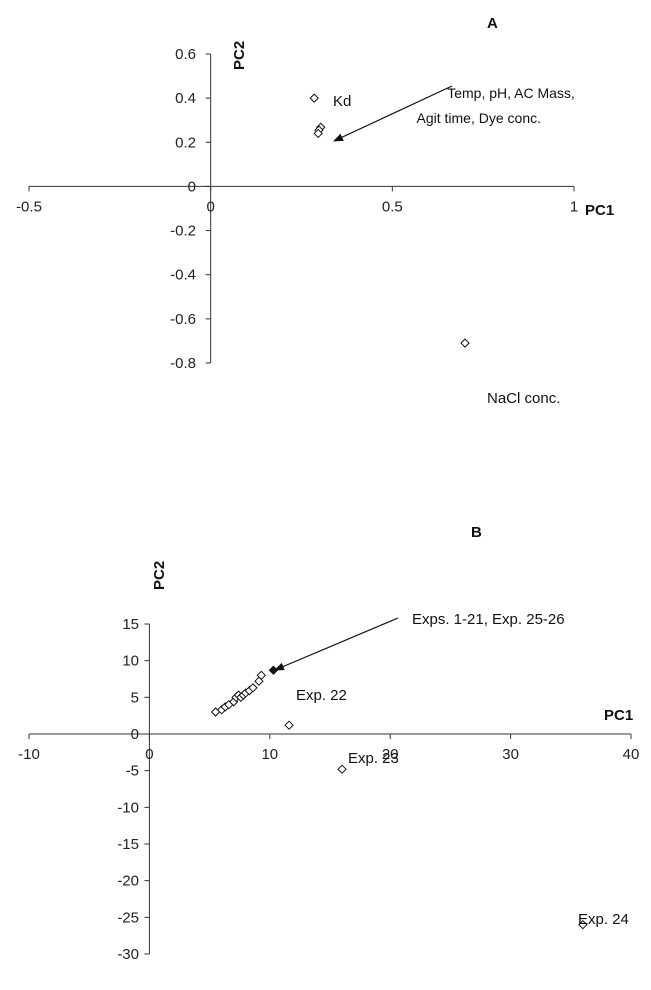  What do you see at coordinates (392, 206) in the screenshot?
I see `panel-a-x-tick-label: 0.5` at bounding box center [392, 206].